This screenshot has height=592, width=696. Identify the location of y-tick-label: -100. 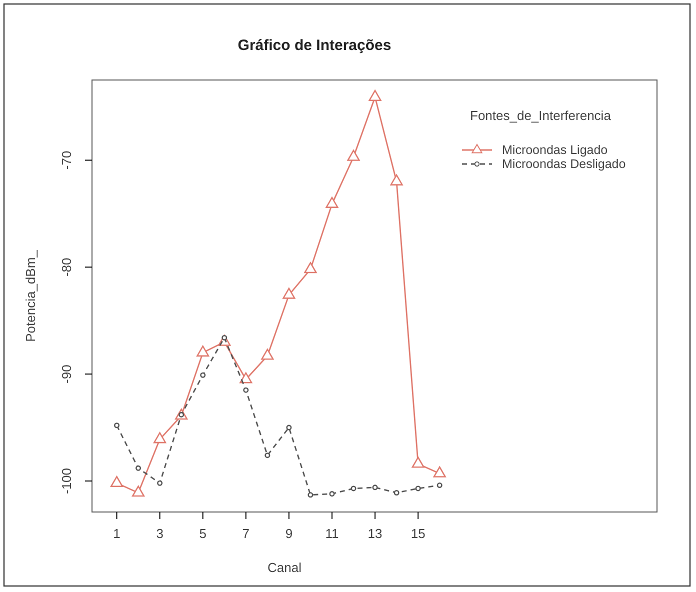
(66, 481).